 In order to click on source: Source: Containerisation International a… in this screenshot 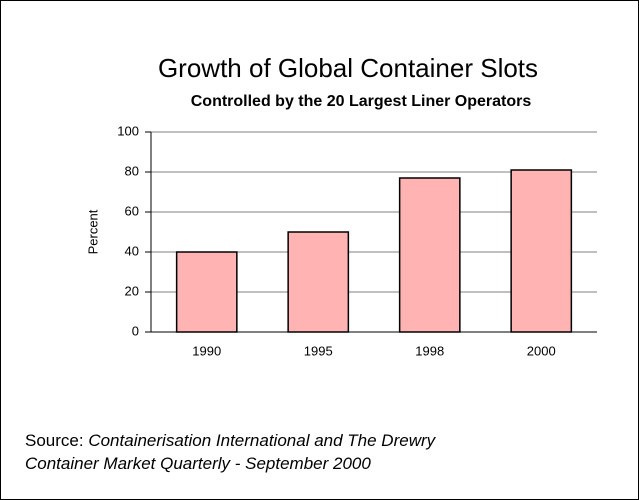, I will do `click(230, 452)`.